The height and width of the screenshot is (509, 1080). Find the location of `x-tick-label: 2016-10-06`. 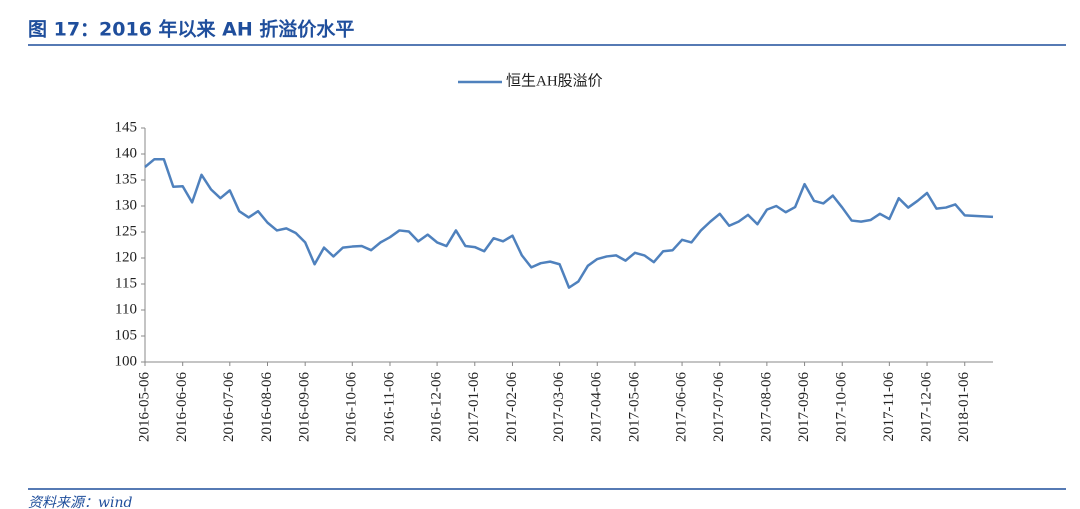

x-tick-label: 2016-10-06 is located at coordinates (352, 407).